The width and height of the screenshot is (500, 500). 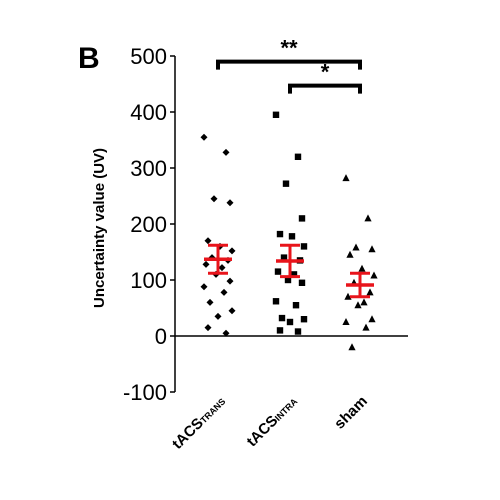 I want to click on y-axis-label: Uncertainty value (UV), so click(x=99, y=228).